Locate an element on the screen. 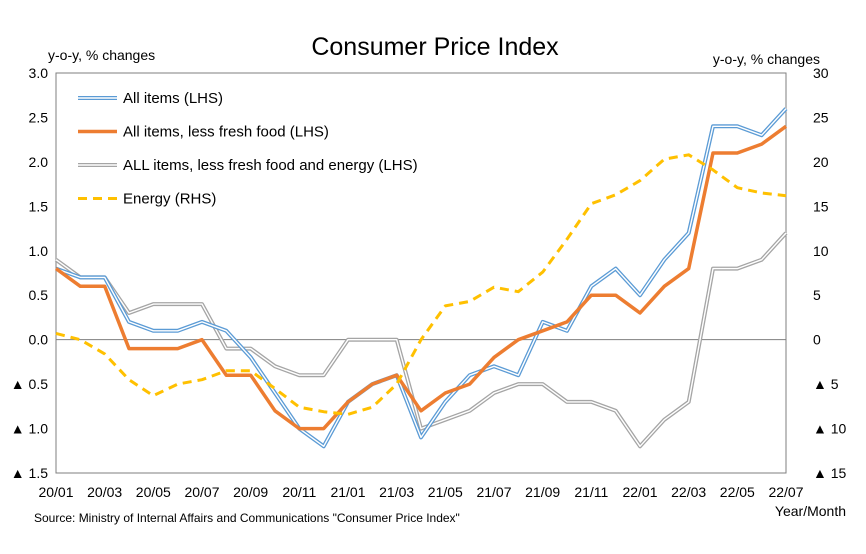  x-tick-label: 20/01 is located at coordinates (55, 492).